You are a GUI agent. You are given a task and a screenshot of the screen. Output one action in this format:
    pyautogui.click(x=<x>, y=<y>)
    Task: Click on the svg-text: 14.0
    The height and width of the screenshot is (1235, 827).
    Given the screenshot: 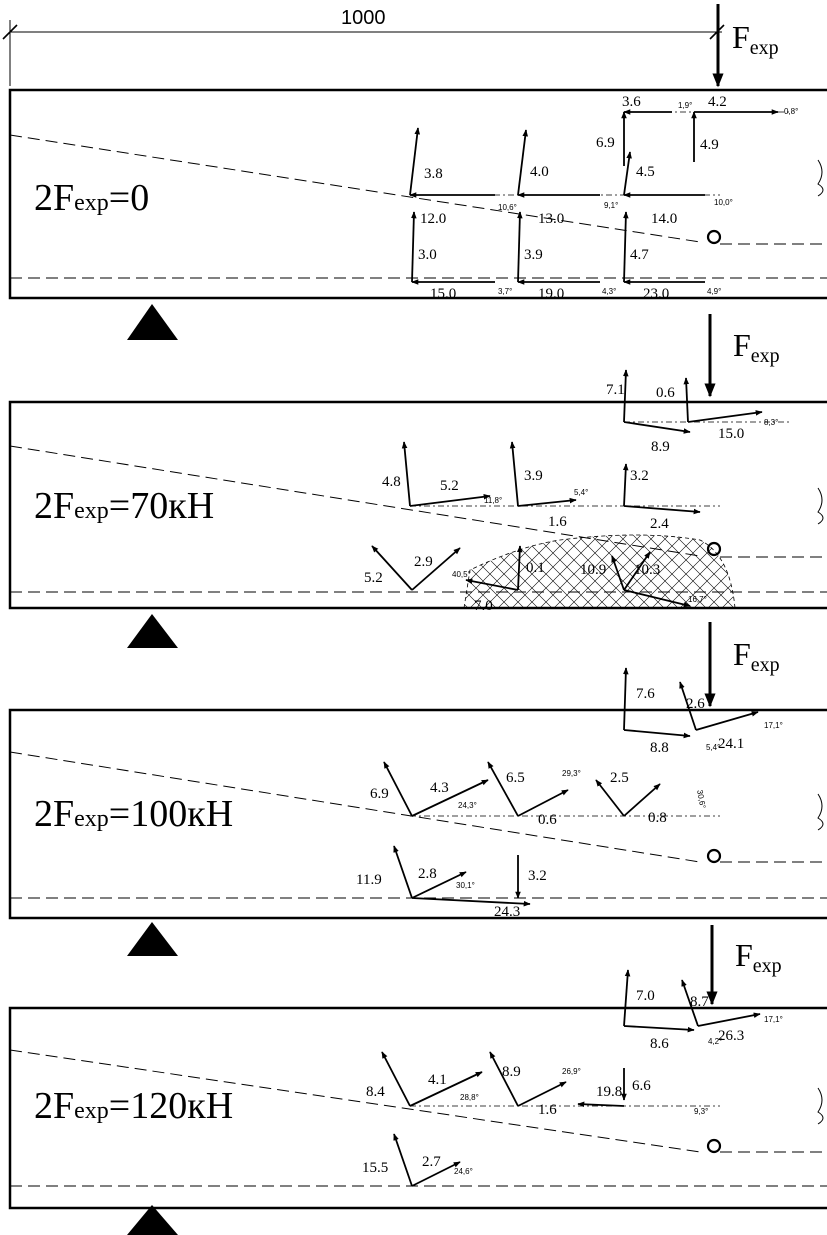 What is the action you would take?
    pyautogui.click(x=664, y=219)
    